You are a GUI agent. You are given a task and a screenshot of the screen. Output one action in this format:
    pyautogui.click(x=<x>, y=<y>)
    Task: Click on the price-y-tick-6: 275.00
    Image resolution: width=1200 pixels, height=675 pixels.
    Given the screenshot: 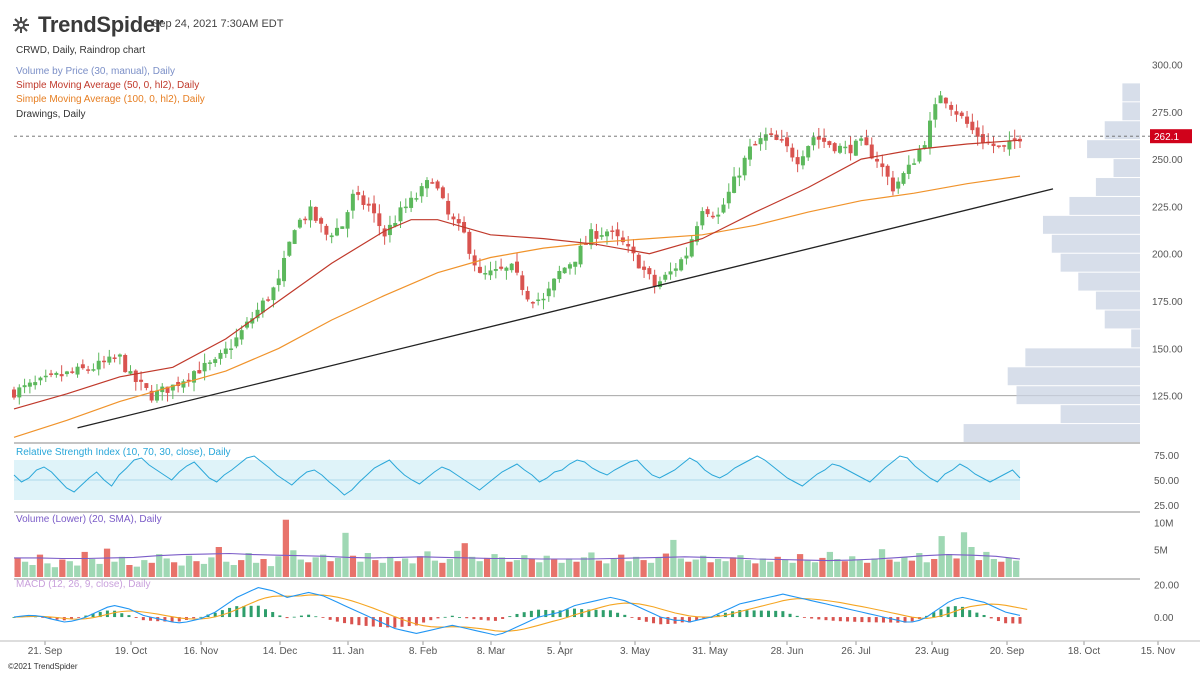 What is the action you would take?
    pyautogui.click(x=1167, y=113)
    